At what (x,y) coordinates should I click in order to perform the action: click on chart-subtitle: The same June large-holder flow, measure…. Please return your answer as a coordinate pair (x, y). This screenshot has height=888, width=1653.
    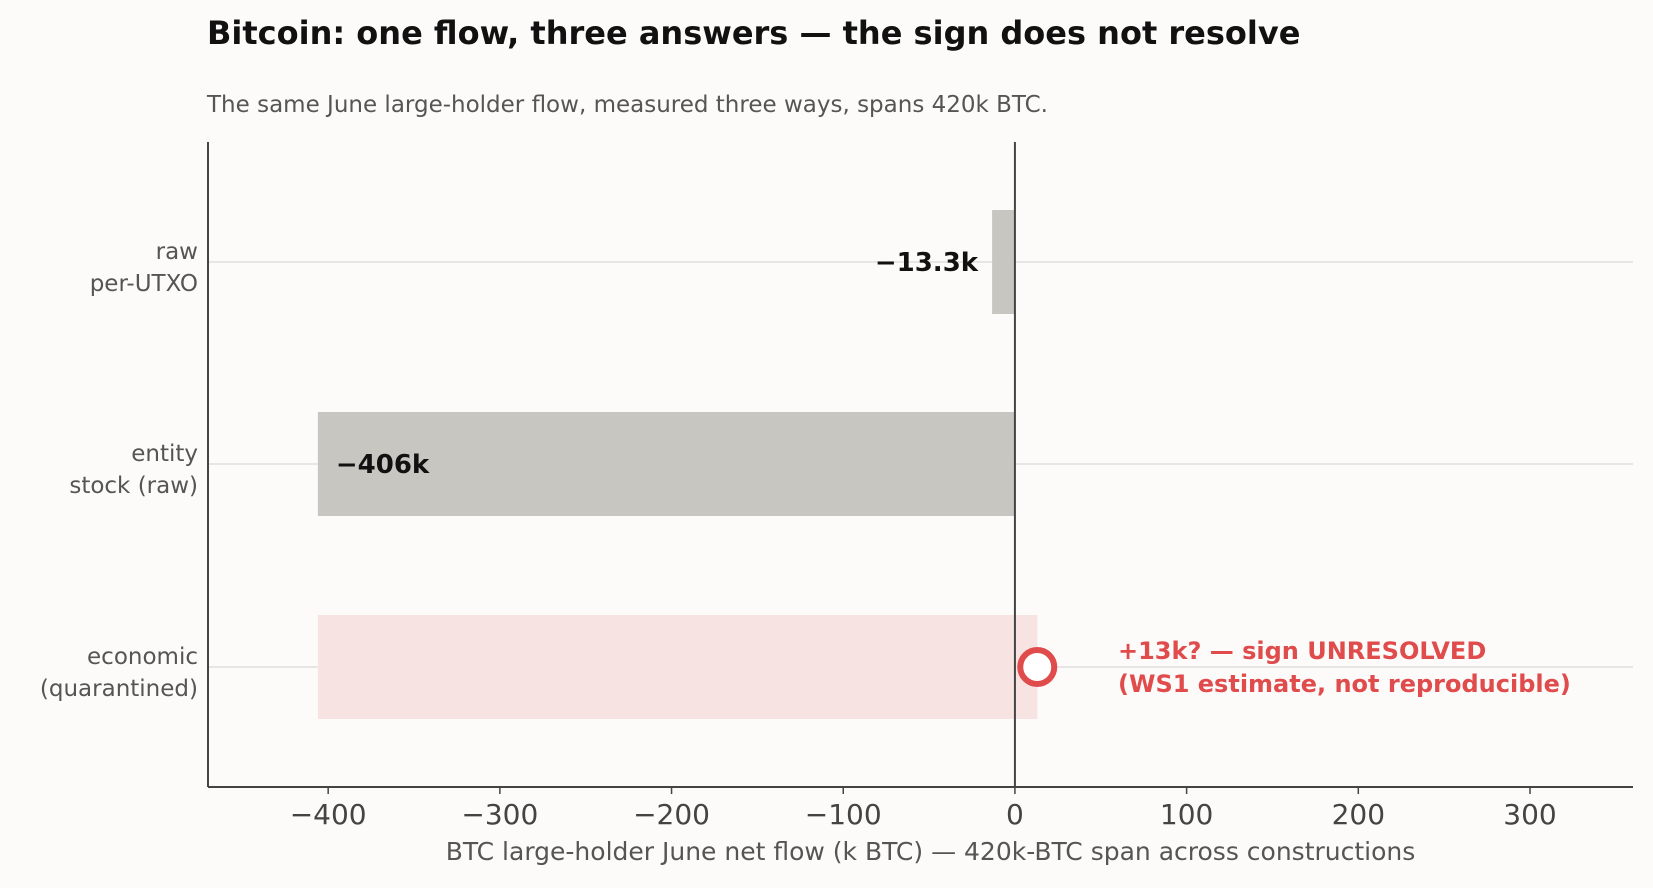
    Looking at the image, I should click on (627, 105).